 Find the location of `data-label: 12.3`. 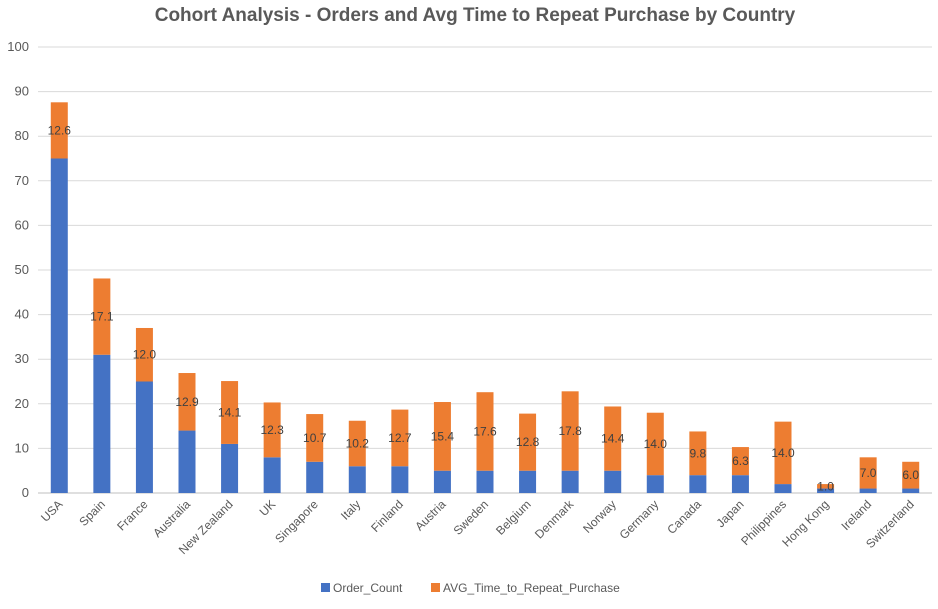

data-label: 12.3 is located at coordinates (272, 430).